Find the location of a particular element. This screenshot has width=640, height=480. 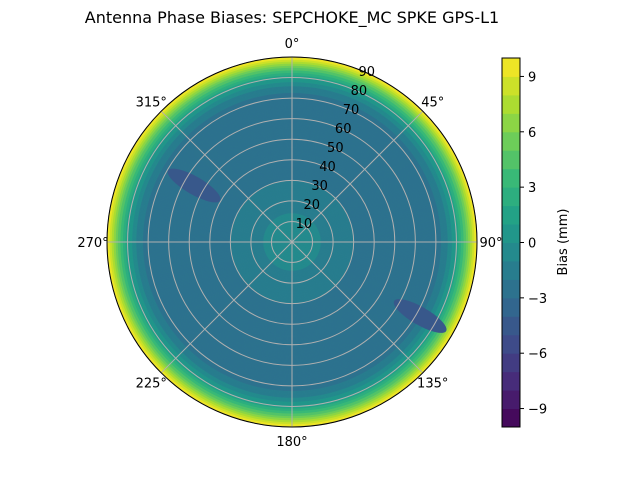

colorbar-tick-label: −6 is located at coordinates (537, 354).